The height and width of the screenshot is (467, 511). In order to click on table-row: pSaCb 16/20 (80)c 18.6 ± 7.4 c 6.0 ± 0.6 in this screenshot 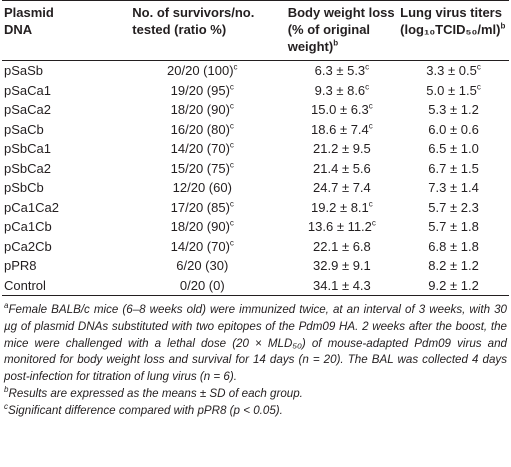, I will do `click(255, 130)`.